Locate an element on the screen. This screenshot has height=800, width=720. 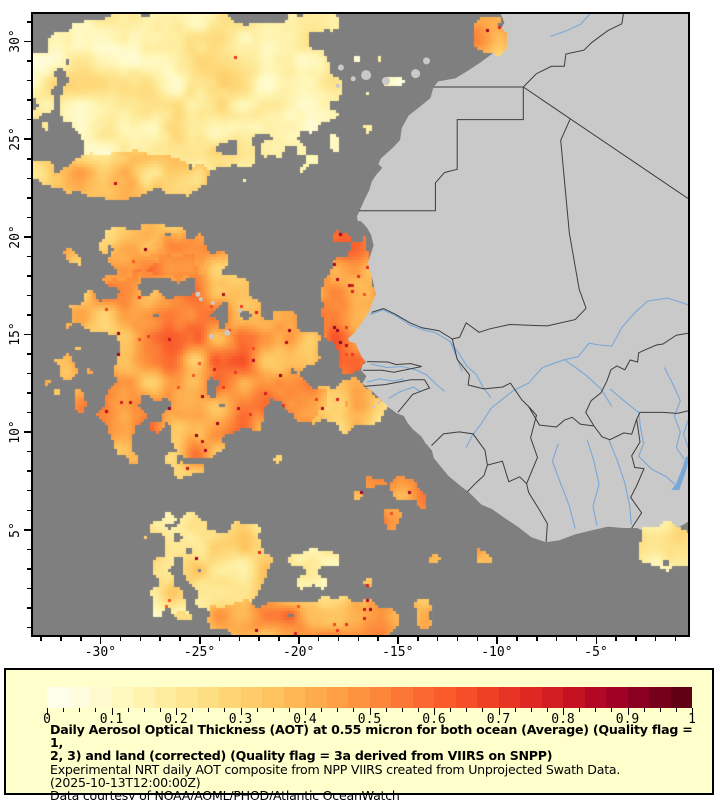
colorbar-tick-label: 0.8 is located at coordinates (563, 719).